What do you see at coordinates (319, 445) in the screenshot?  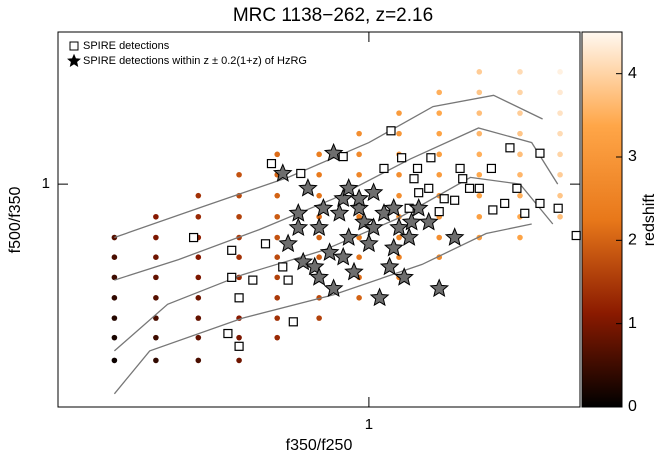 I see `x-axis-label: f350/f250` at bounding box center [319, 445].